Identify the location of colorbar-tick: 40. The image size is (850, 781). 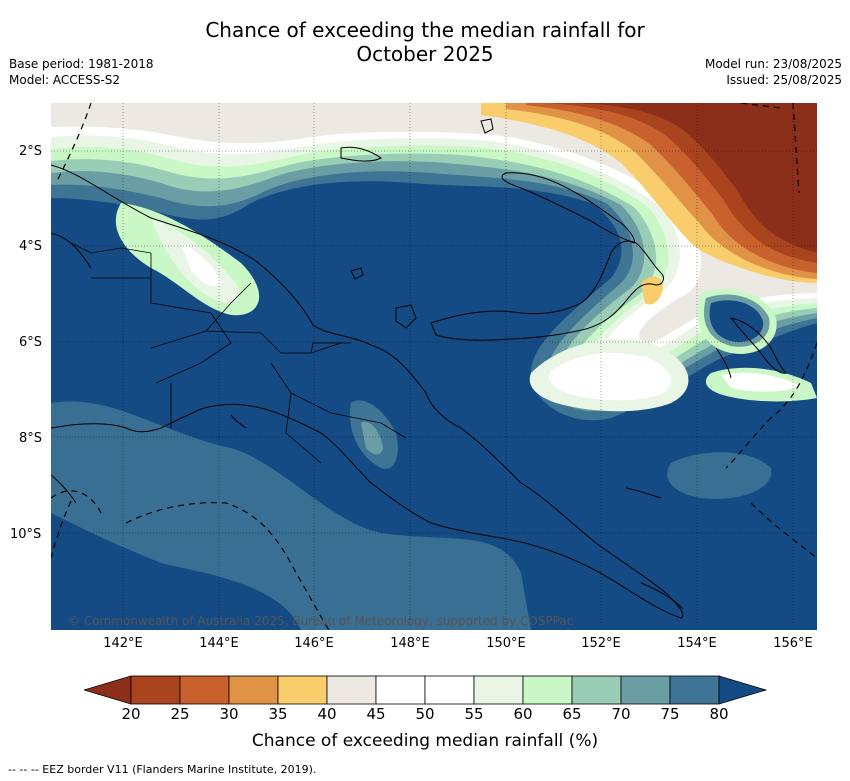
(327, 714).